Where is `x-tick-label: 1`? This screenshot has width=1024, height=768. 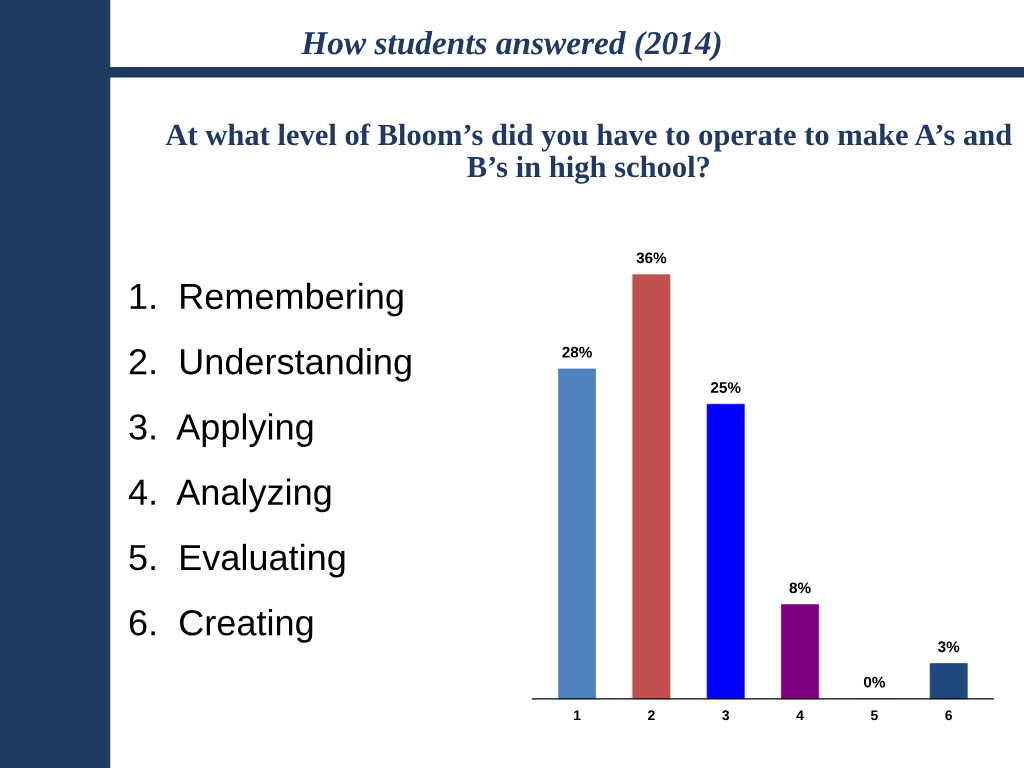 x-tick-label: 1 is located at coordinates (577, 715).